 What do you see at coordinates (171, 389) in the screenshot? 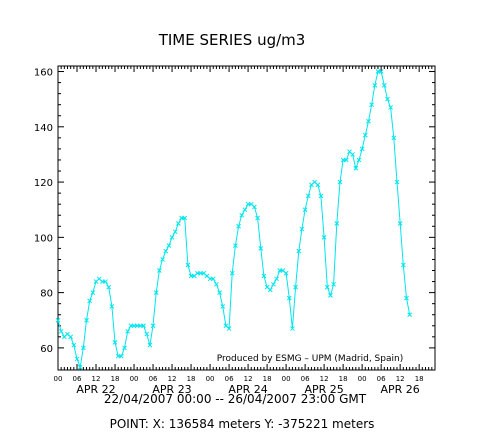
I see `x-day-label: APR 23` at bounding box center [171, 389].